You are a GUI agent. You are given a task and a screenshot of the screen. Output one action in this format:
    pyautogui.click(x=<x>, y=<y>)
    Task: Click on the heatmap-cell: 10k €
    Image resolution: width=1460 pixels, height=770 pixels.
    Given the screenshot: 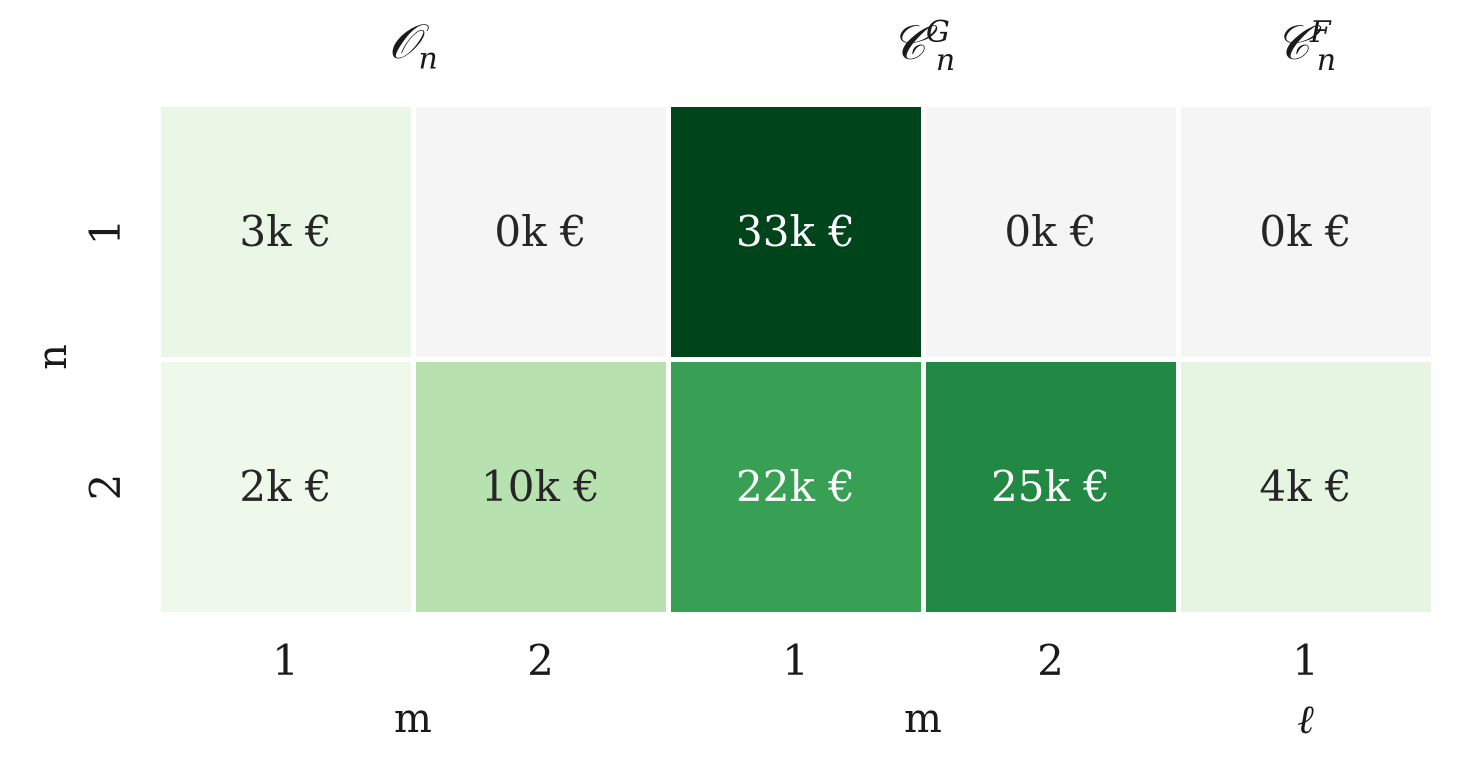 What is the action you would take?
    pyautogui.click(x=540, y=486)
    